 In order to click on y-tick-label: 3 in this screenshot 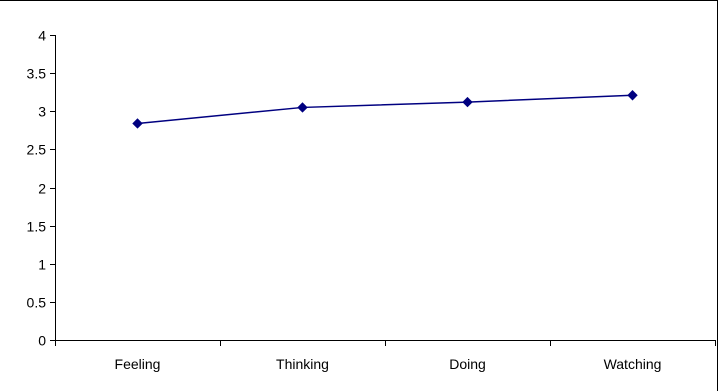, I will do `click(42, 112)`.